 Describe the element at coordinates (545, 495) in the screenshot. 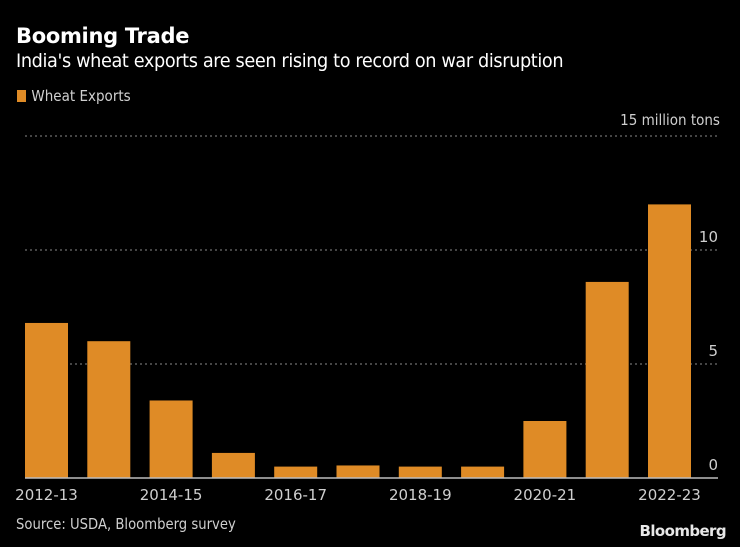

I see `x-tick-label: 2020-21` at that location.